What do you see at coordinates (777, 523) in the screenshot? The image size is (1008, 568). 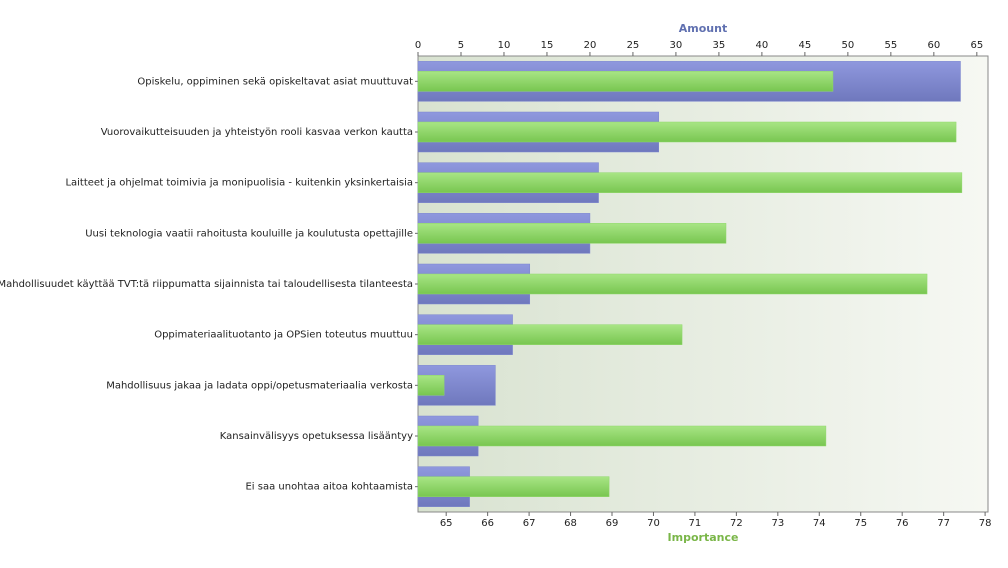 I see `x-tick-label: 73` at bounding box center [777, 523].